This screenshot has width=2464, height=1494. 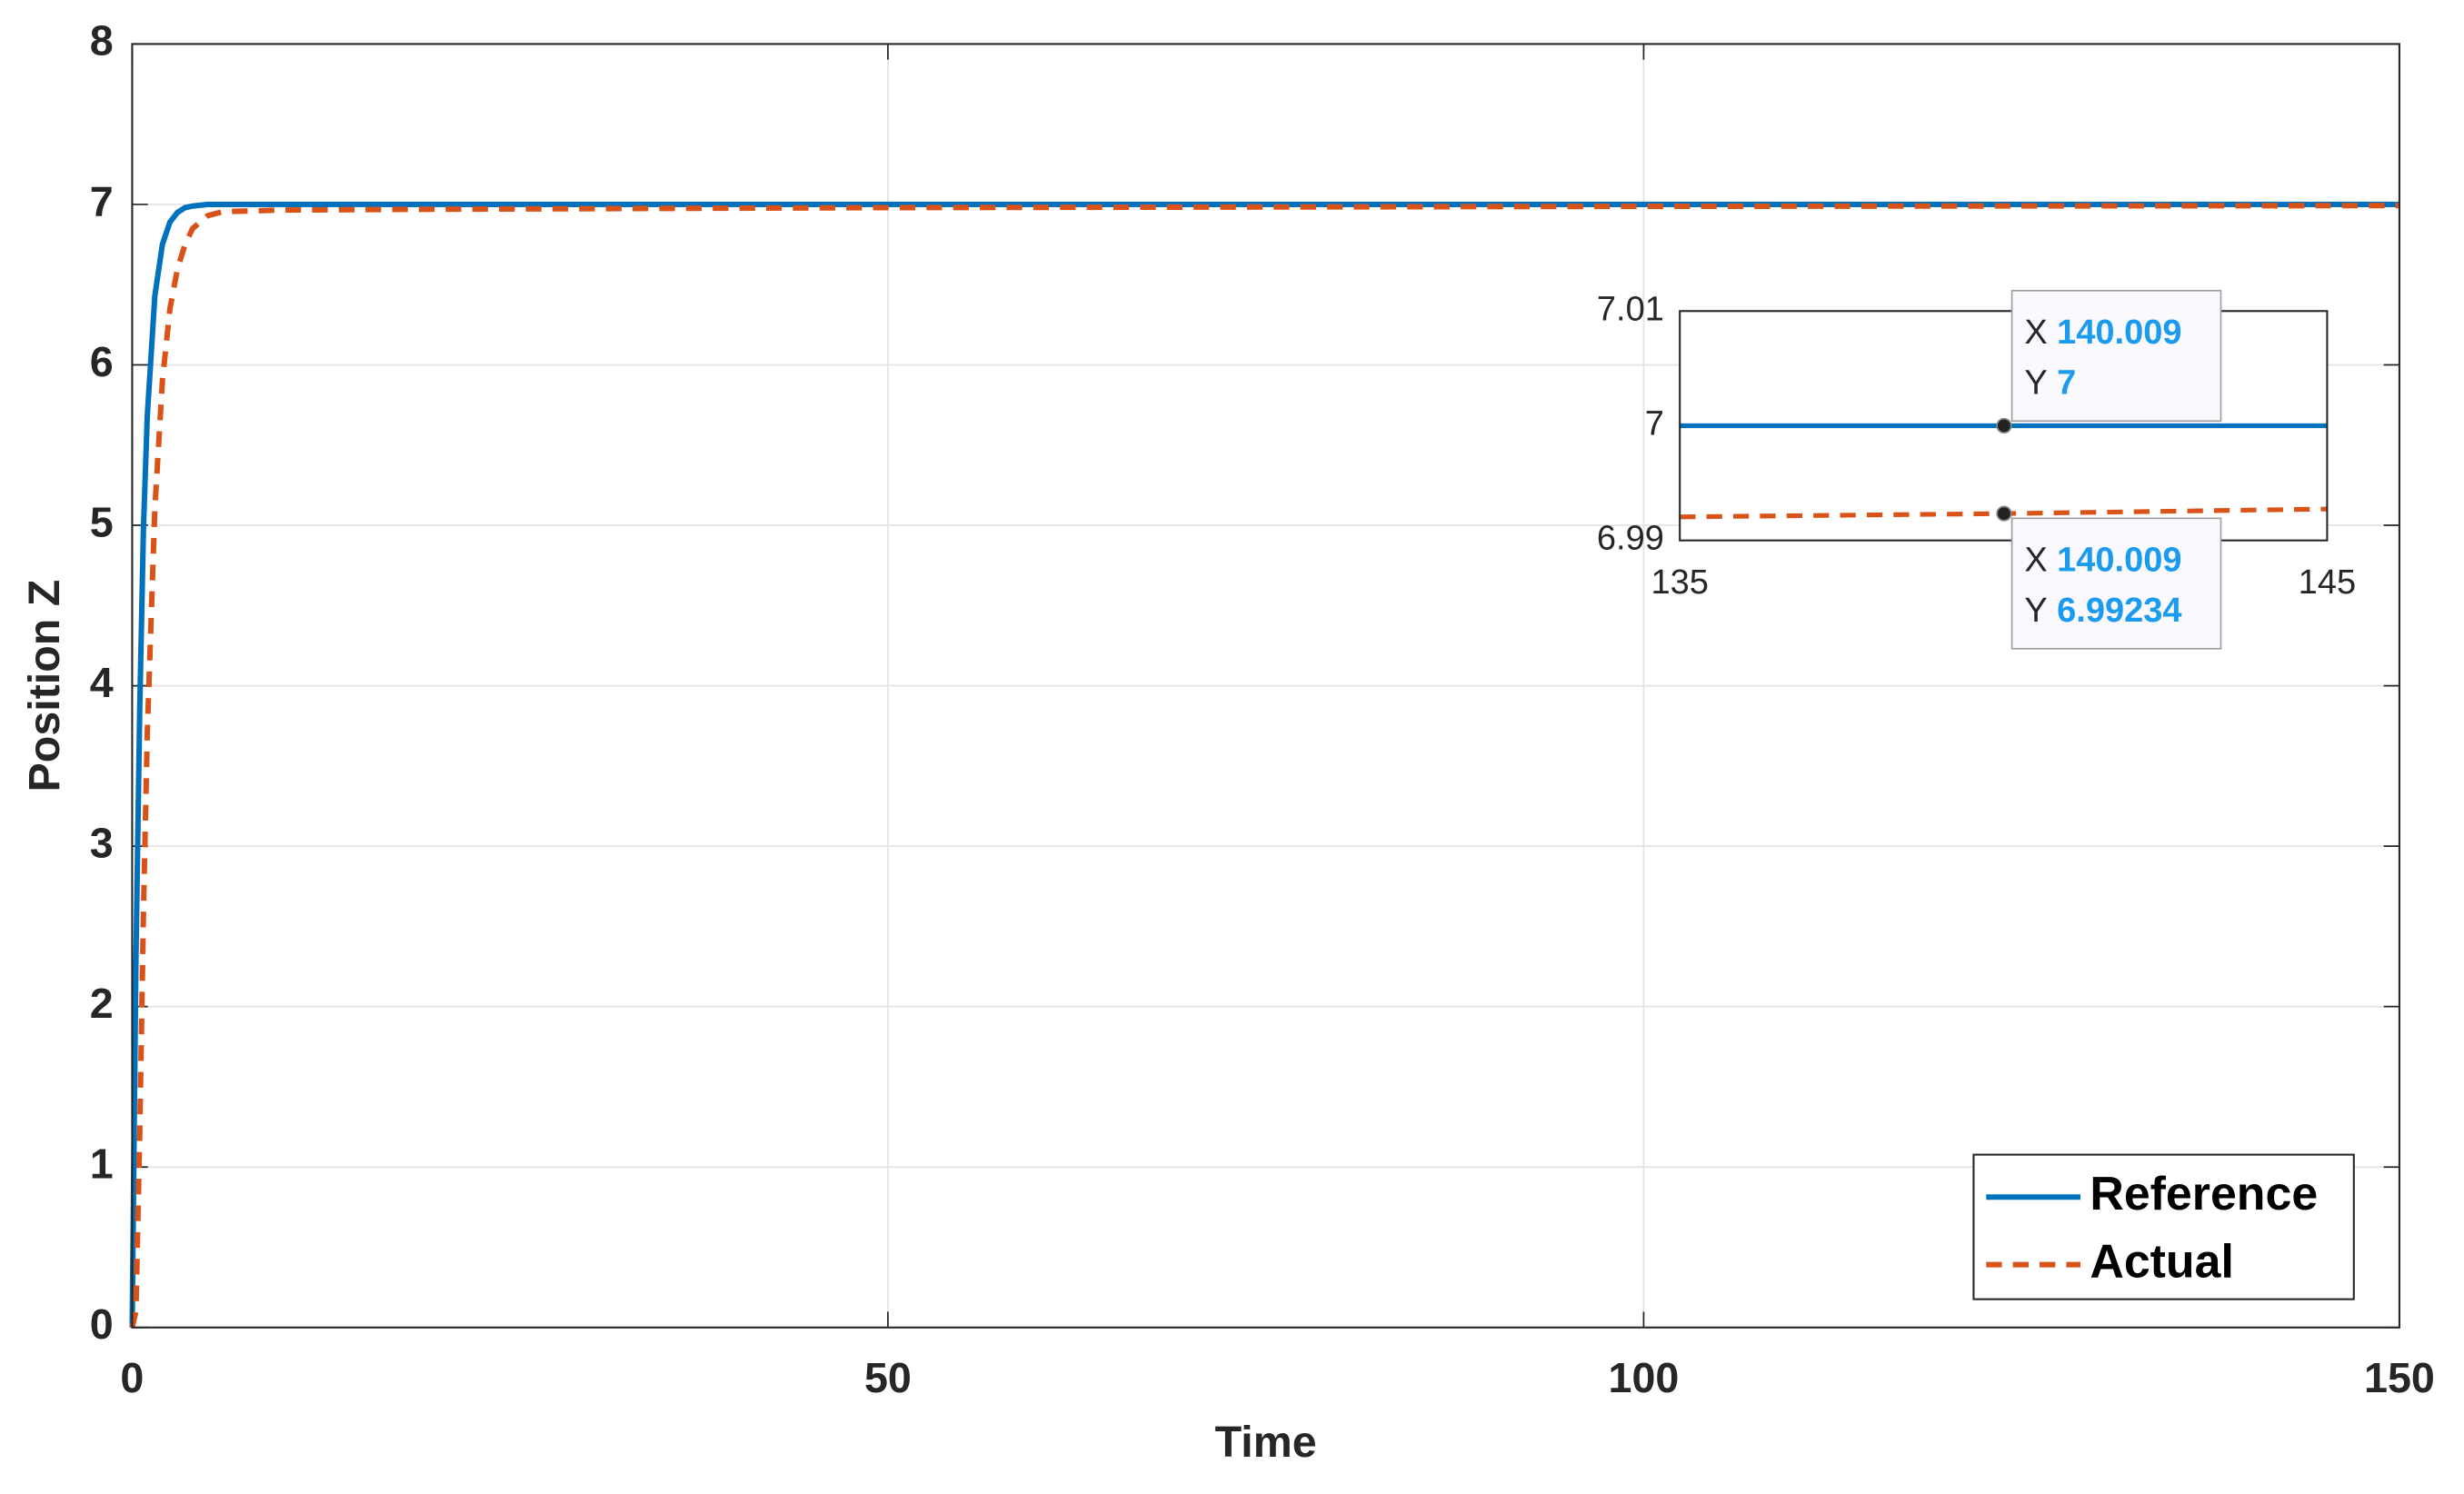 What do you see at coordinates (2327, 582) in the screenshot?
I see `x-tick-label: 145` at bounding box center [2327, 582].